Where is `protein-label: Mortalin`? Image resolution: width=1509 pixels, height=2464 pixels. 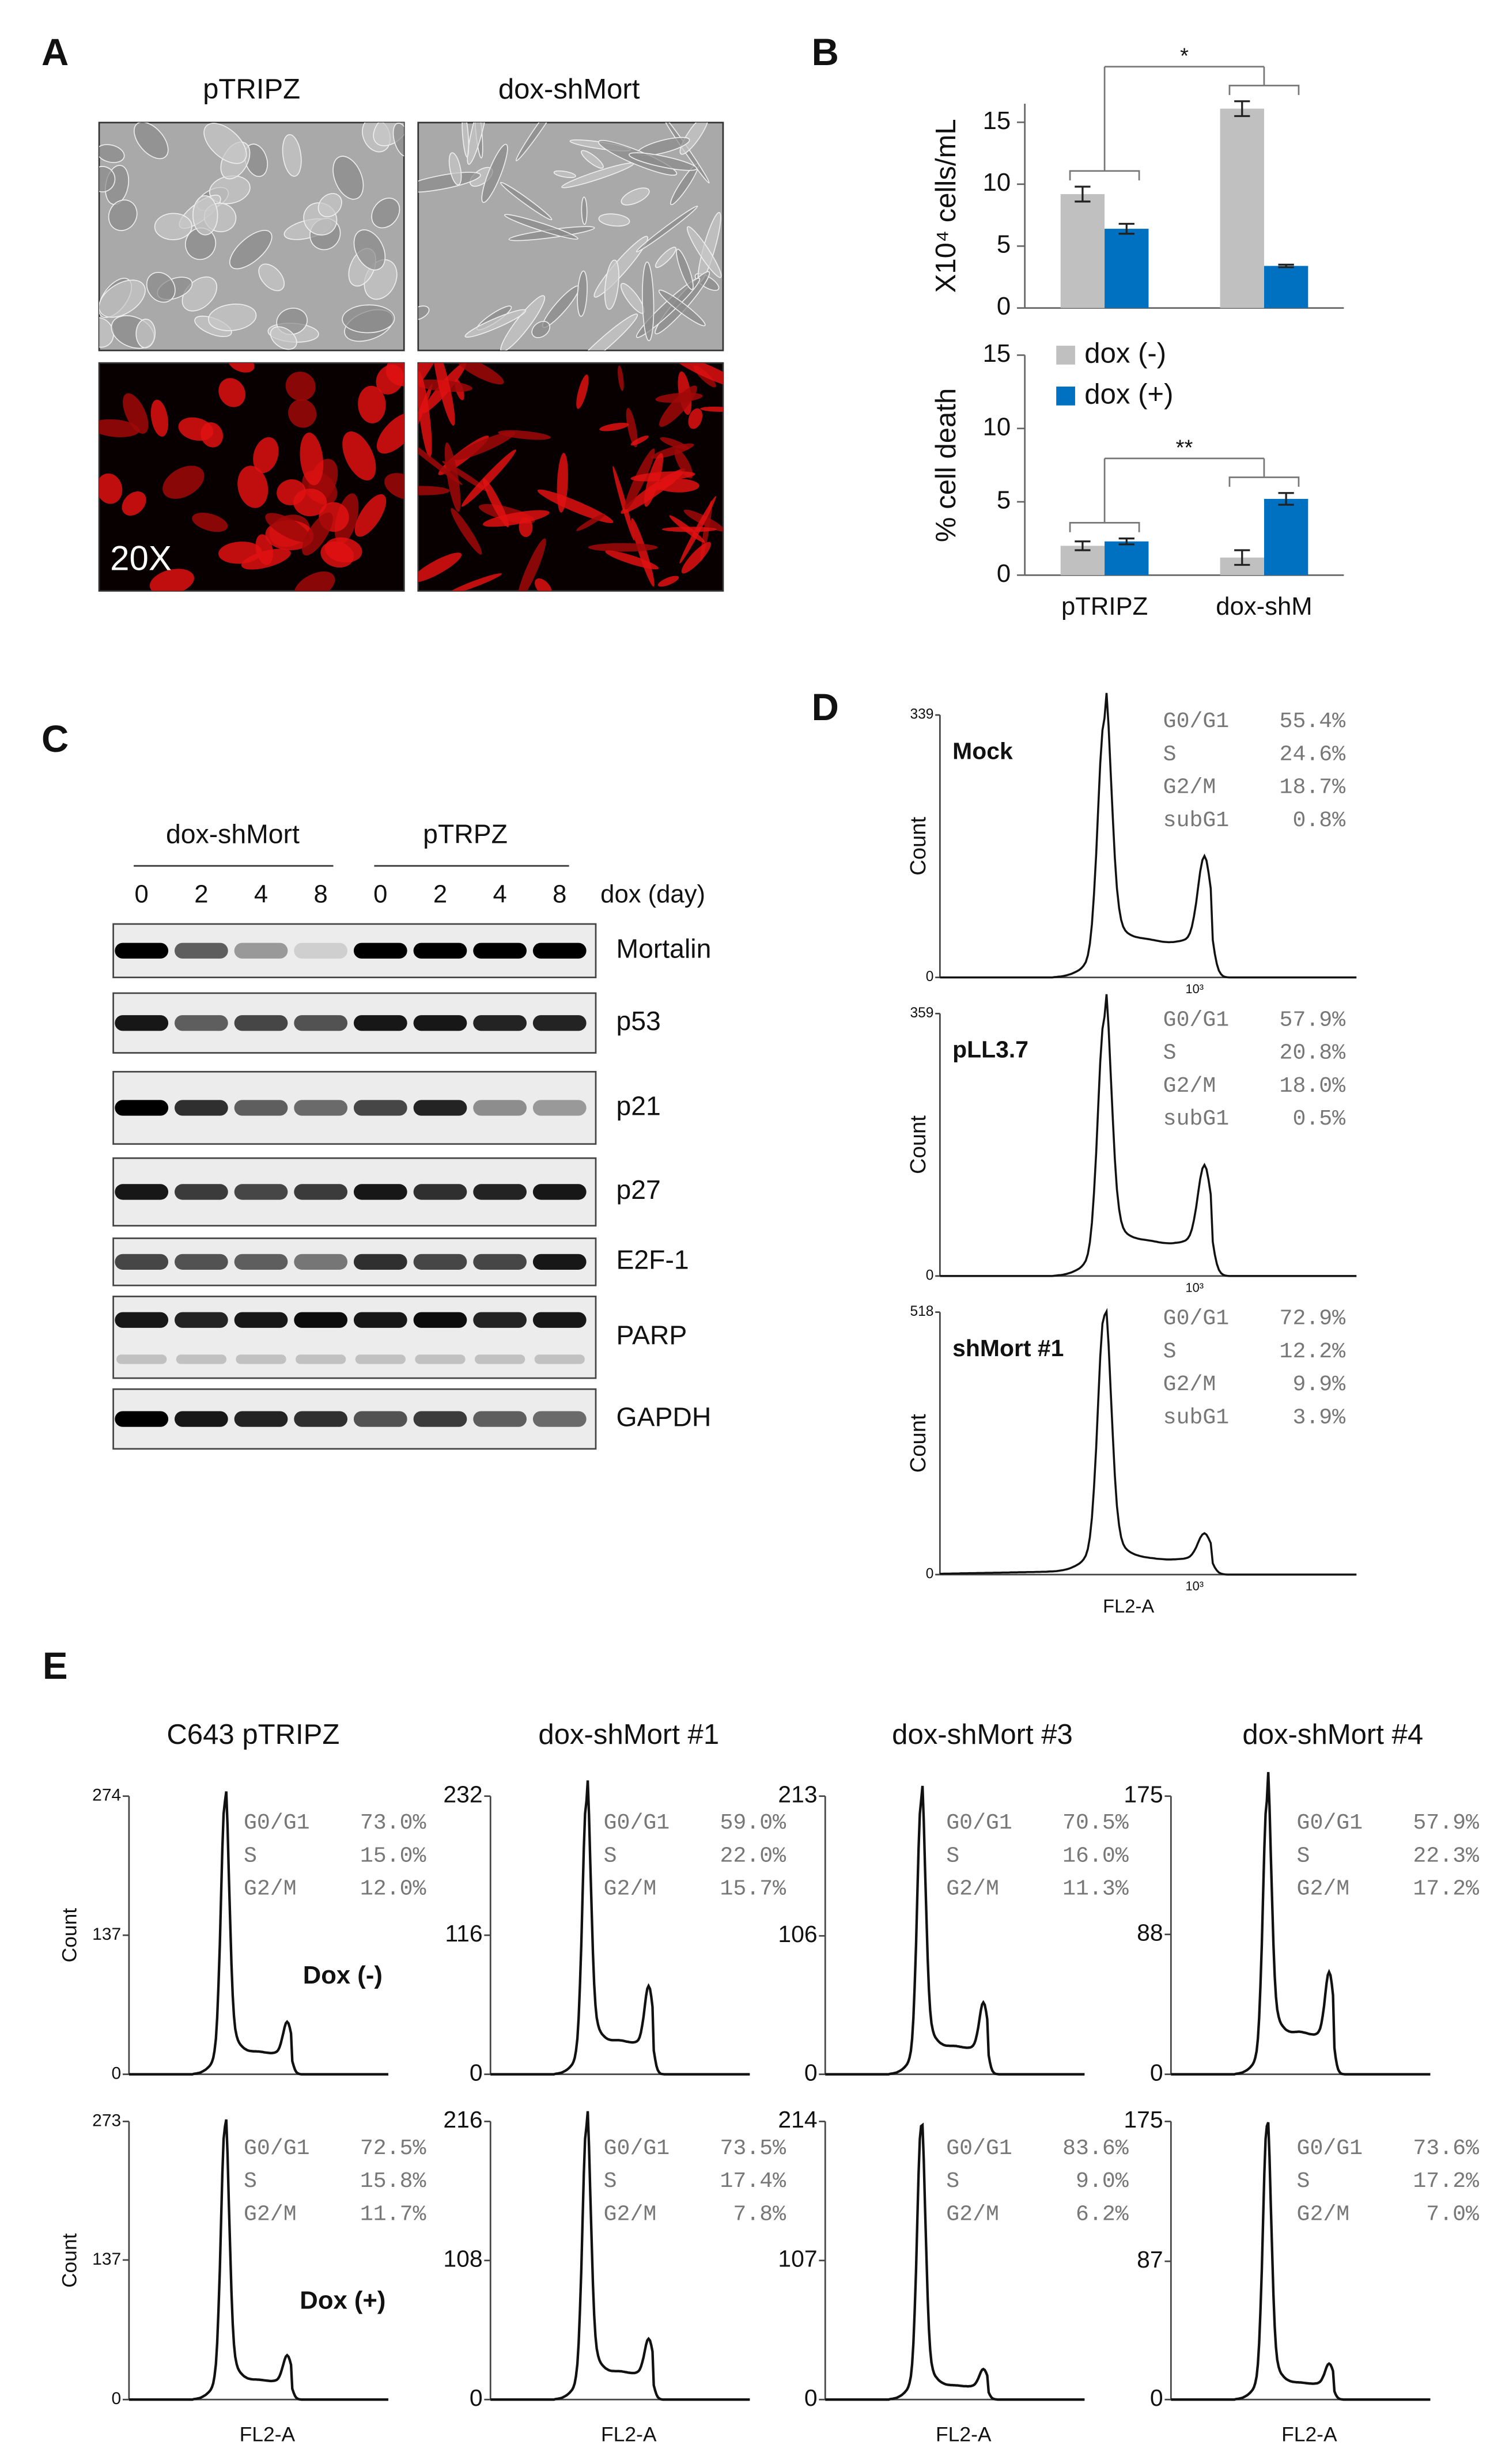
protein-label: Mortalin is located at coordinates (663, 948).